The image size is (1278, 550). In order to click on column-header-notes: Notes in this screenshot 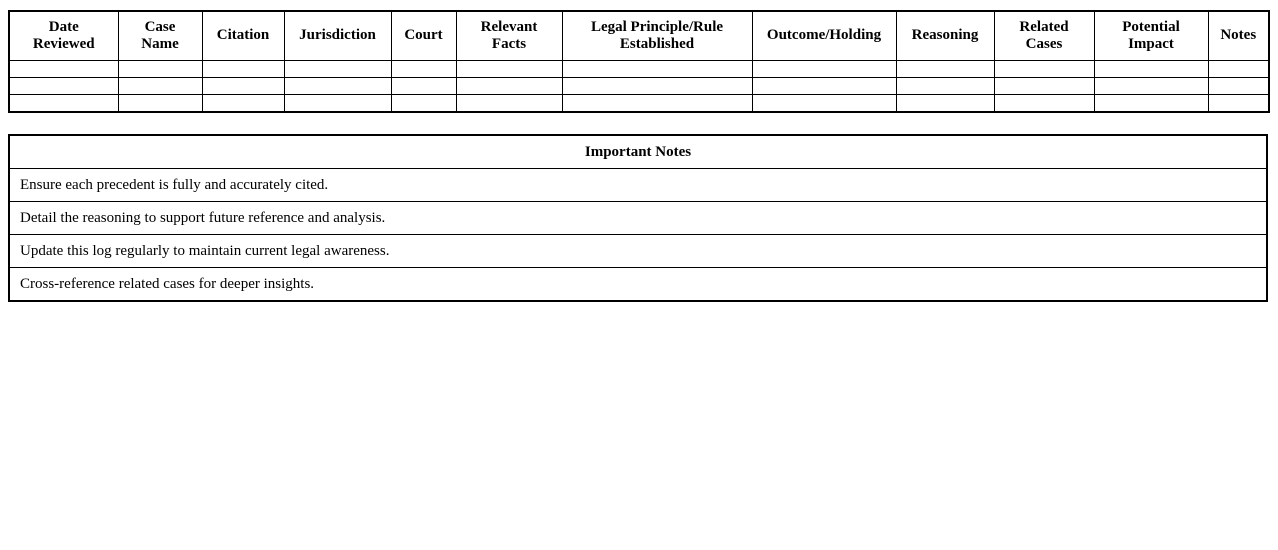, I will do `click(1238, 35)`.